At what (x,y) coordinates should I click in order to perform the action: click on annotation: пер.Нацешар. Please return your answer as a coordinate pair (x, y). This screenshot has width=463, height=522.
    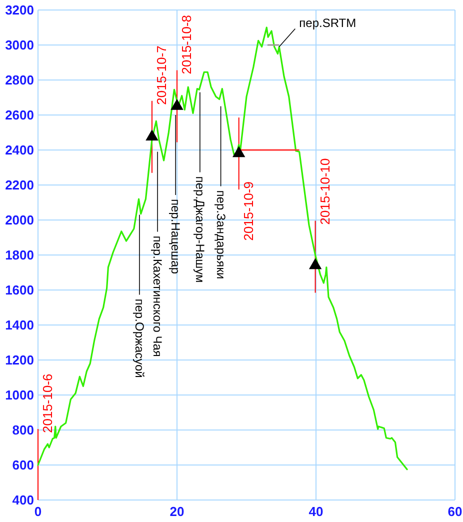
    Looking at the image, I should click on (175, 236).